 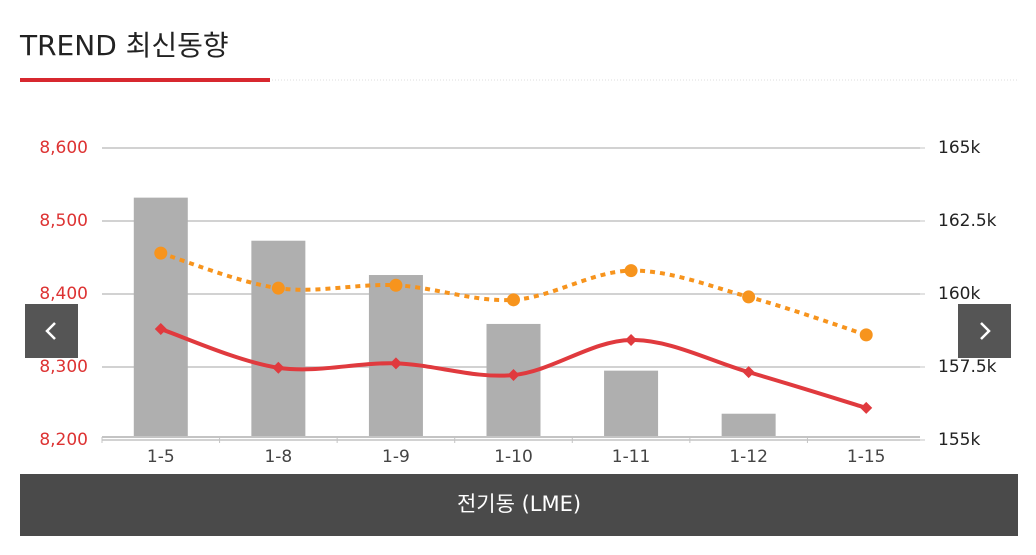 I want to click on caption-bar, so click(x=519, y=505).